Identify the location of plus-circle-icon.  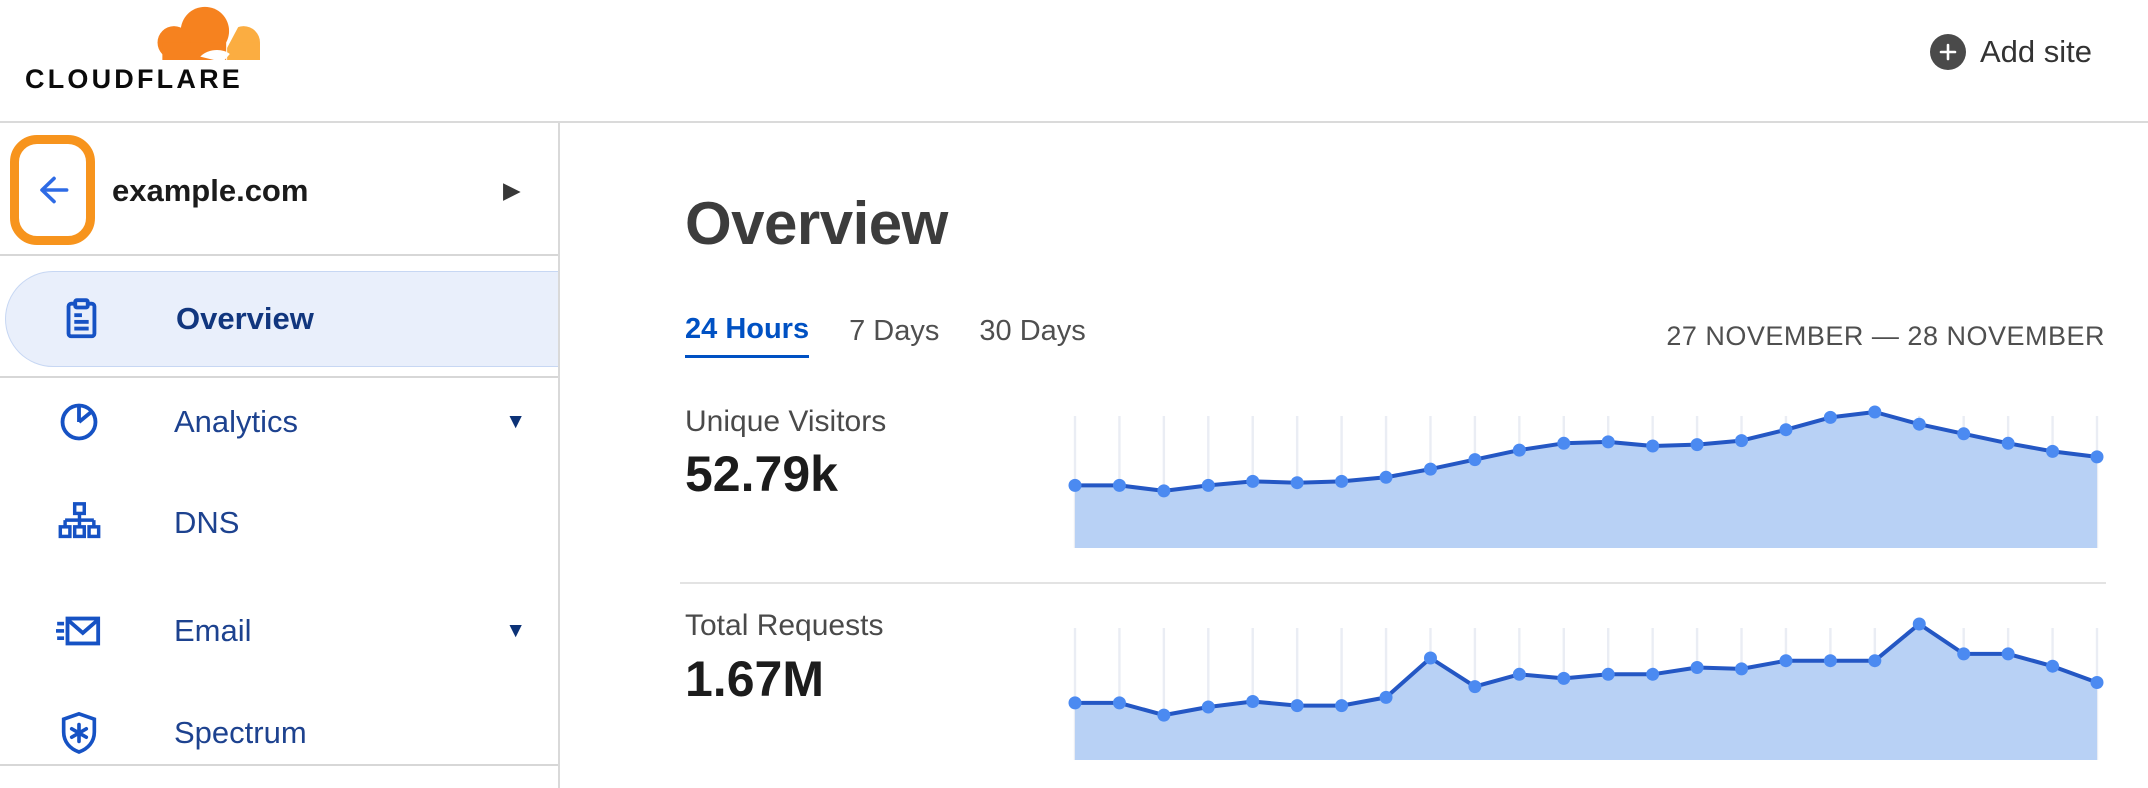
(1947, 52).